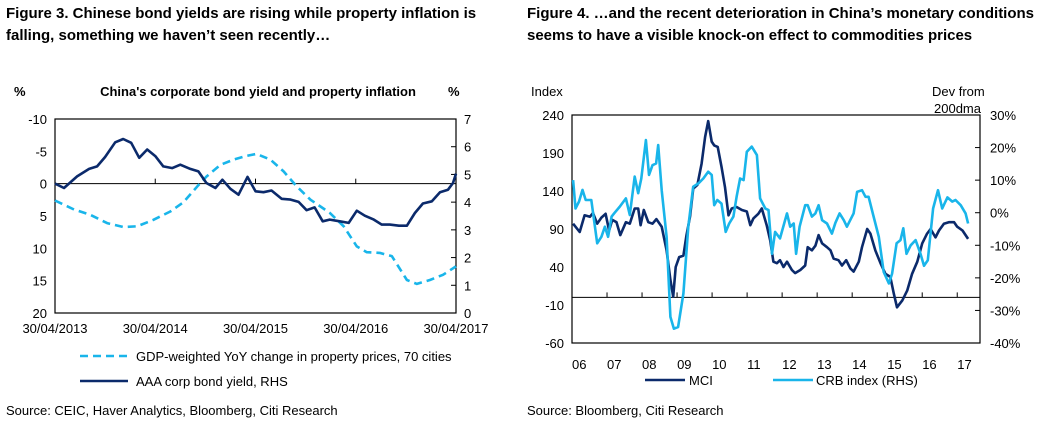  Describe the element at coordinates (1003, 148) in the screenshot. I see `y-tick-label-right: 20%` at that location.